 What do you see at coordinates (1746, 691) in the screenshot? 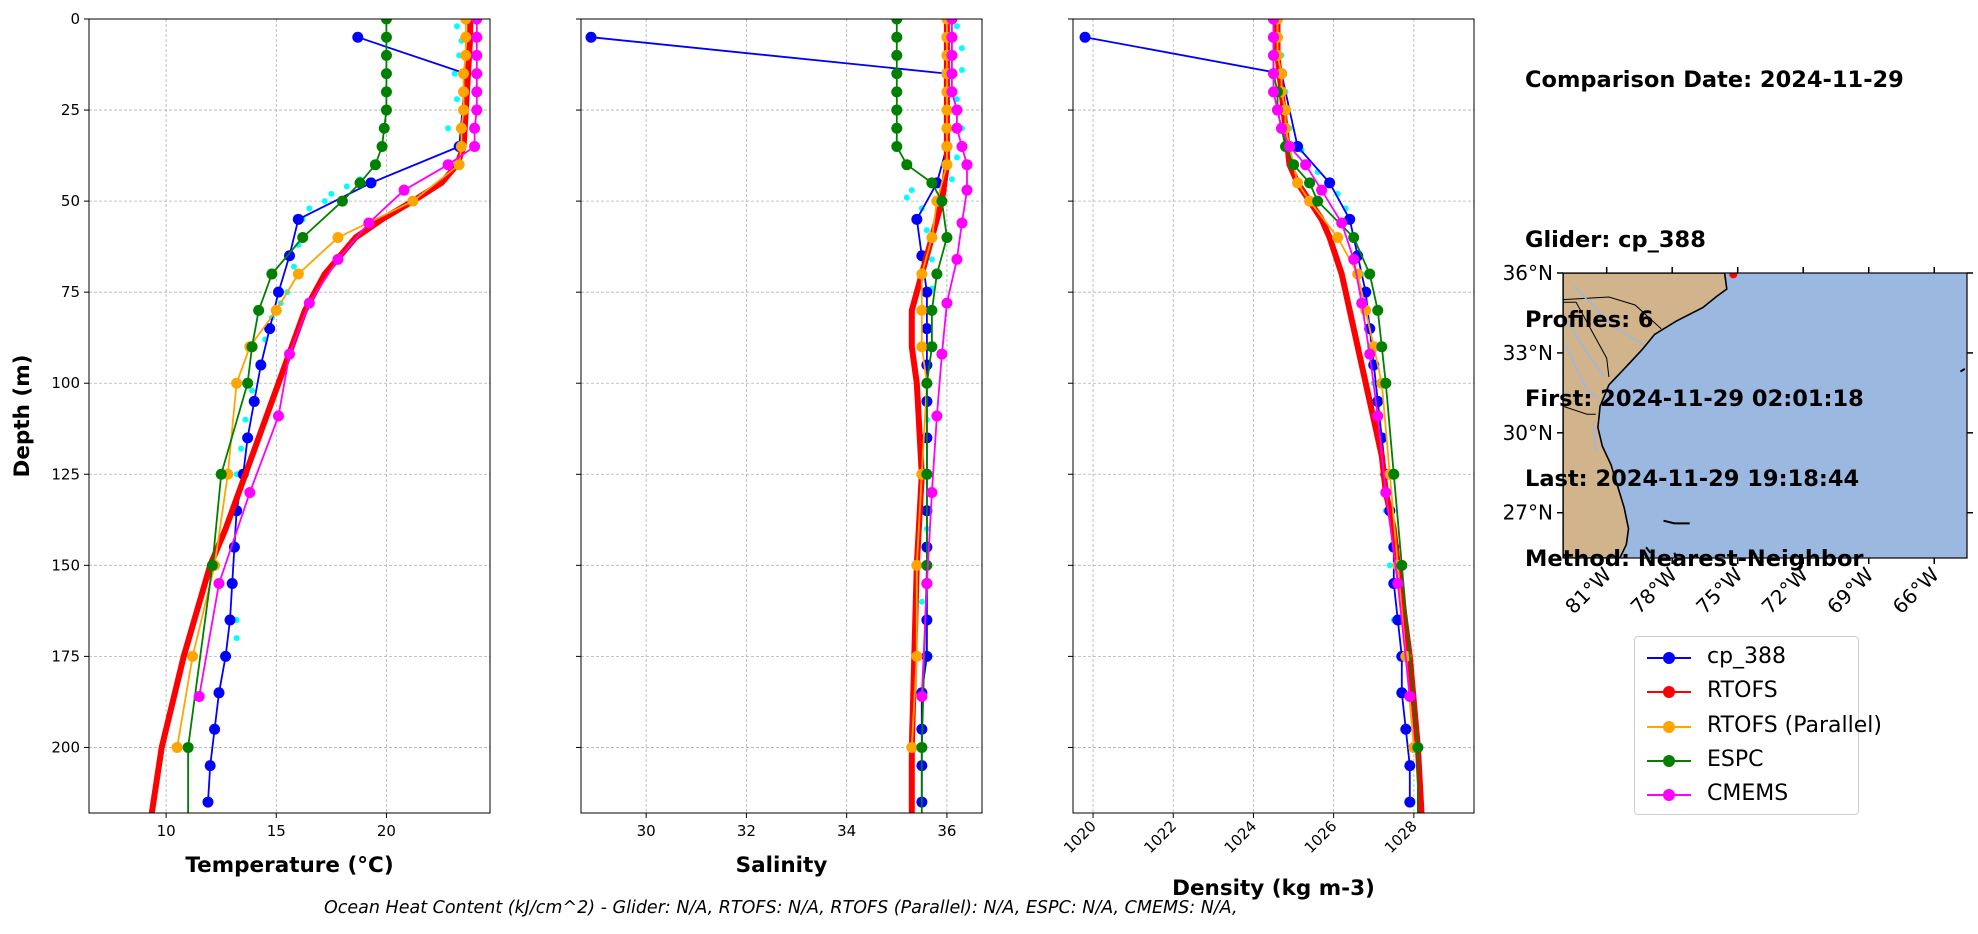
I see `legend-item-rtofs: RTOFS` at bounding box center [1746, 691].